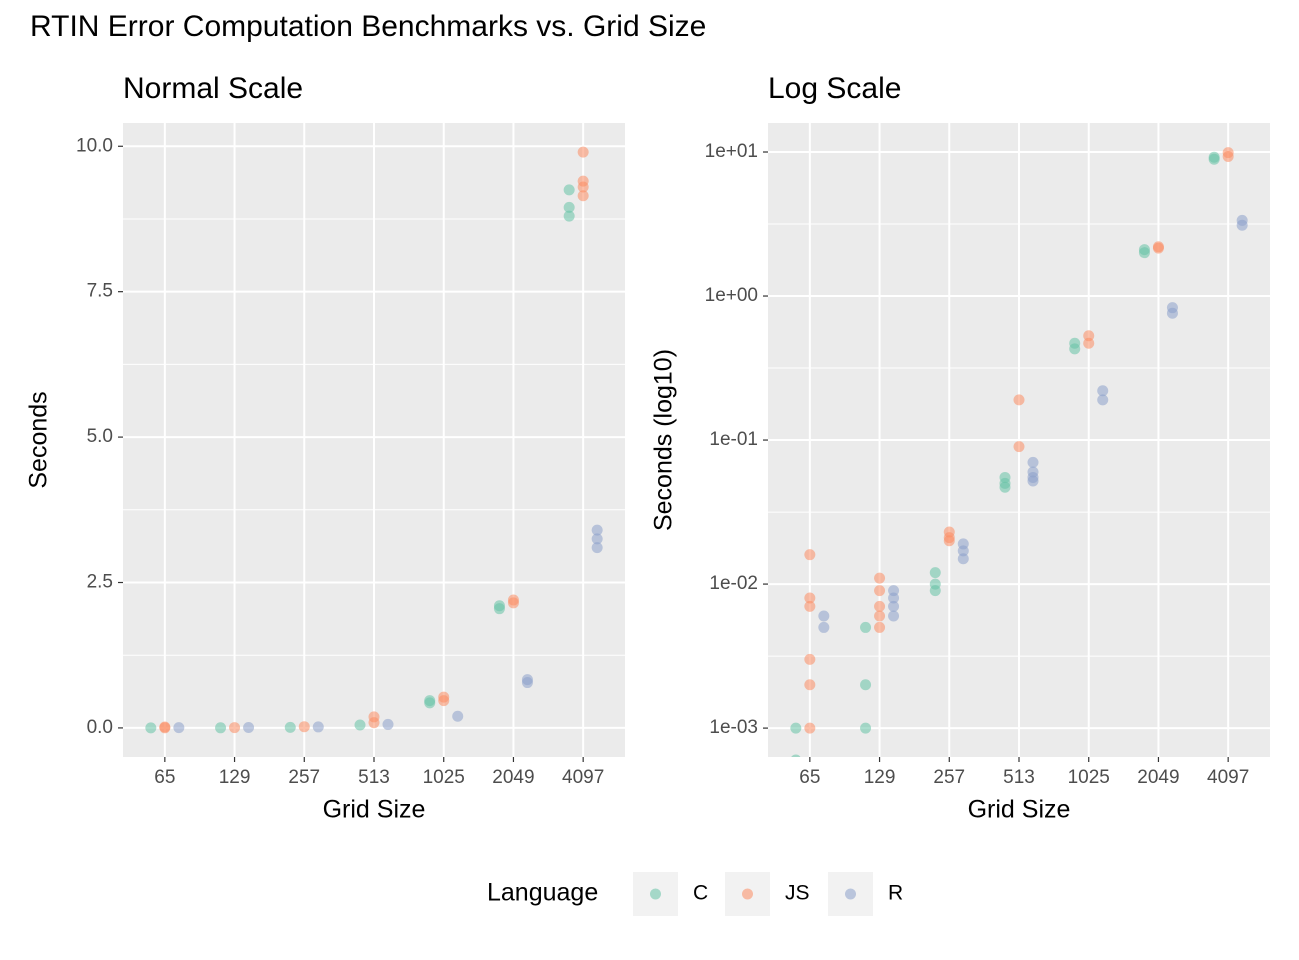 Image resolution: width=1299 pixels, height=960 pixels. I want to click on y-tick-label: 1e-01, so click(733, 439).